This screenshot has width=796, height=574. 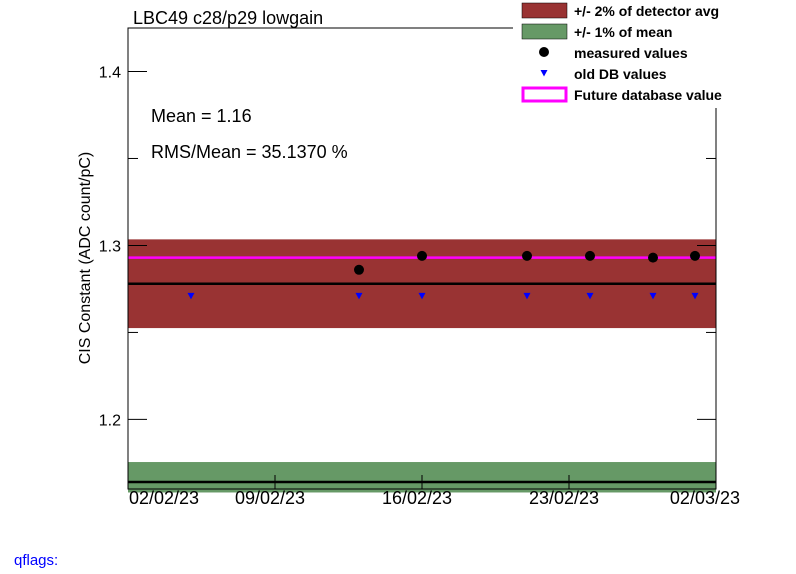 I want to click on legend-label: measured values, so click(x=631, y=53).